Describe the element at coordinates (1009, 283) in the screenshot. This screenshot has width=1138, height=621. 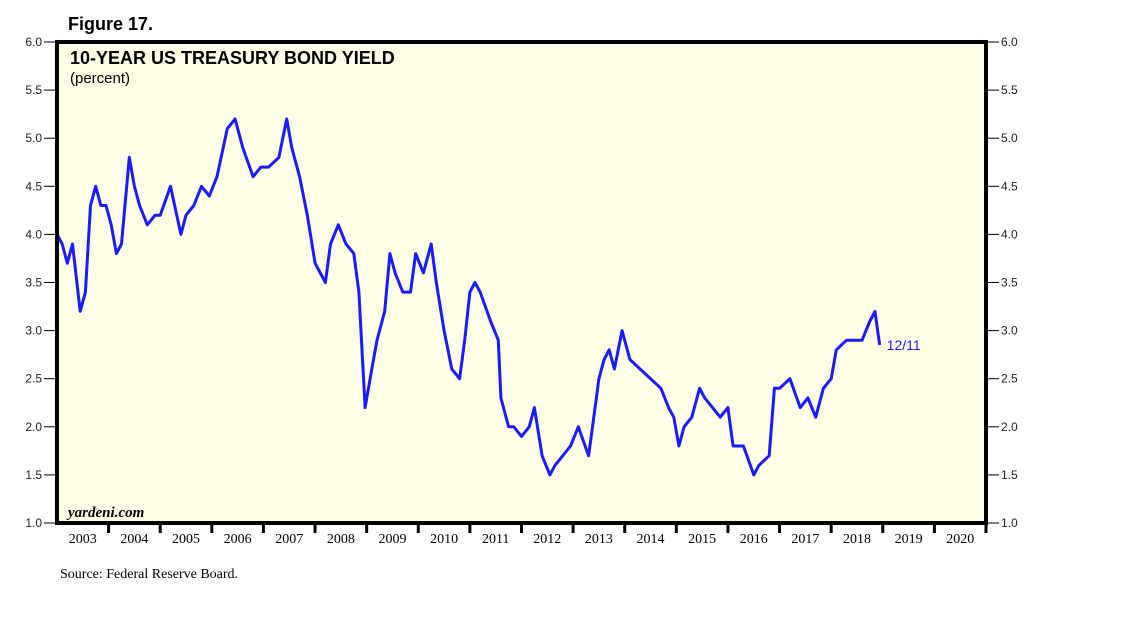
I see `y-tick-label-right: 3.5` at that location.